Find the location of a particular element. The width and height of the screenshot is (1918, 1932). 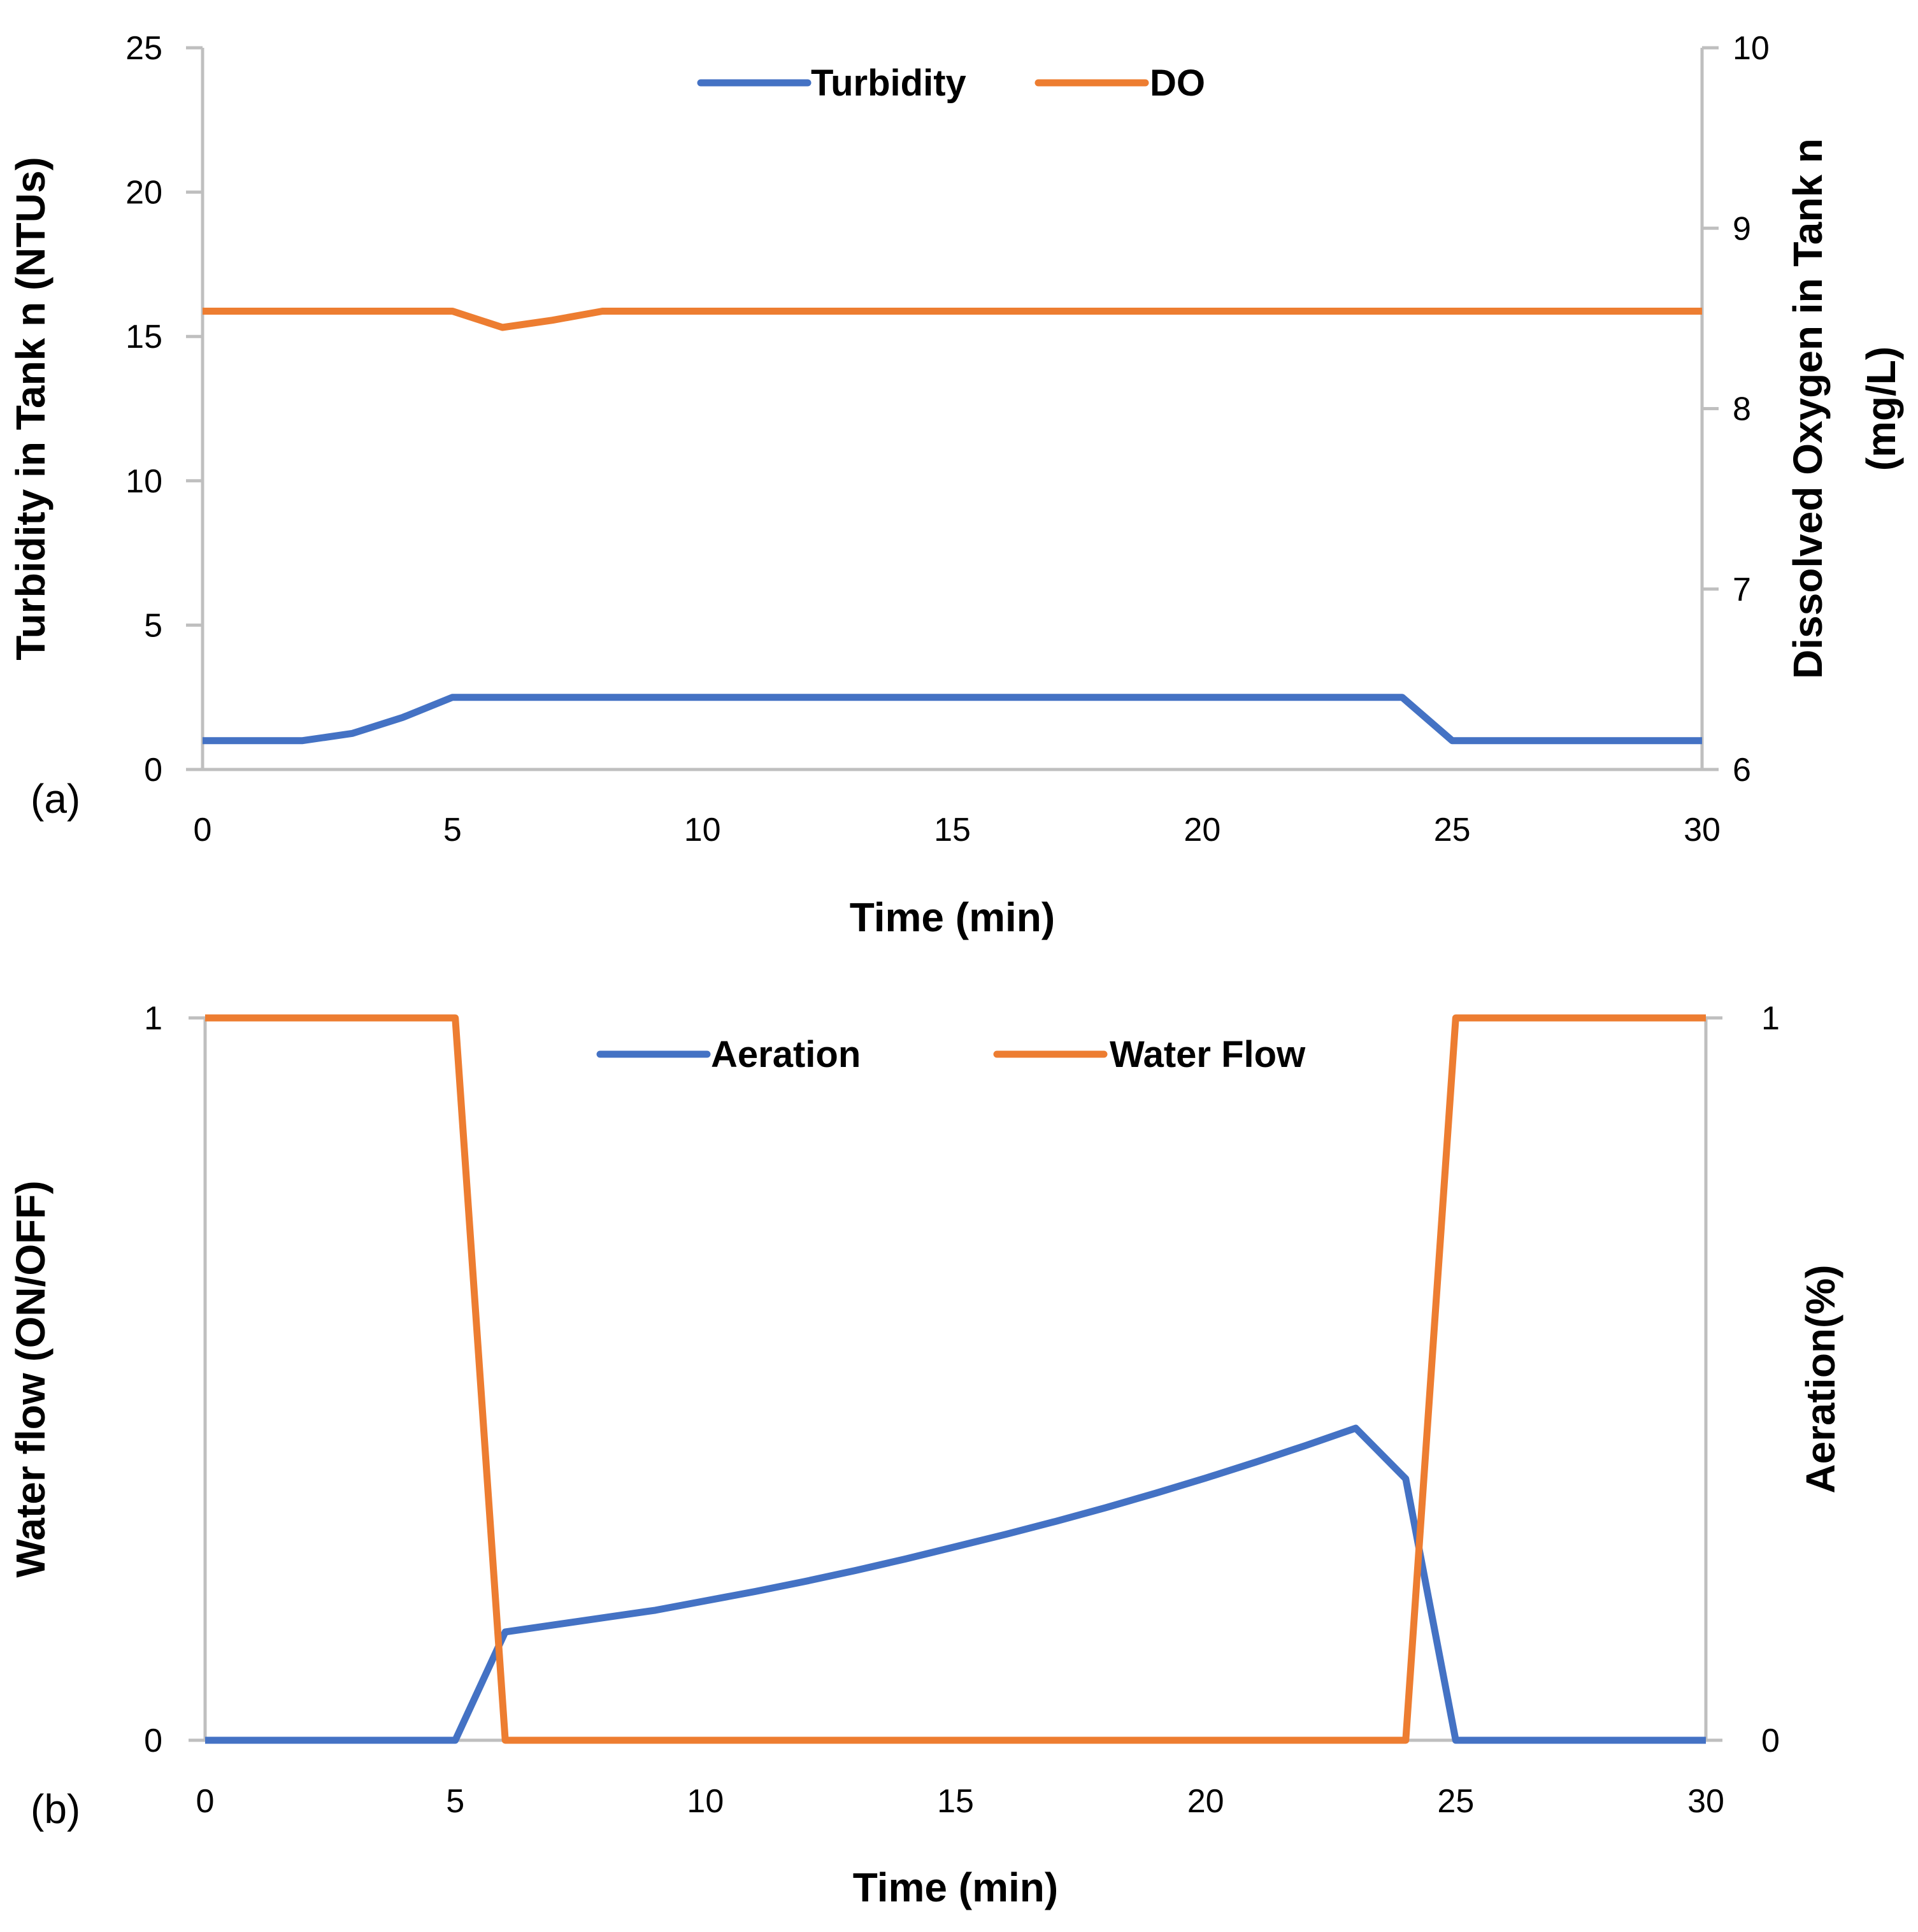

panel-label: (b) is located at coordinates (55, 1809).